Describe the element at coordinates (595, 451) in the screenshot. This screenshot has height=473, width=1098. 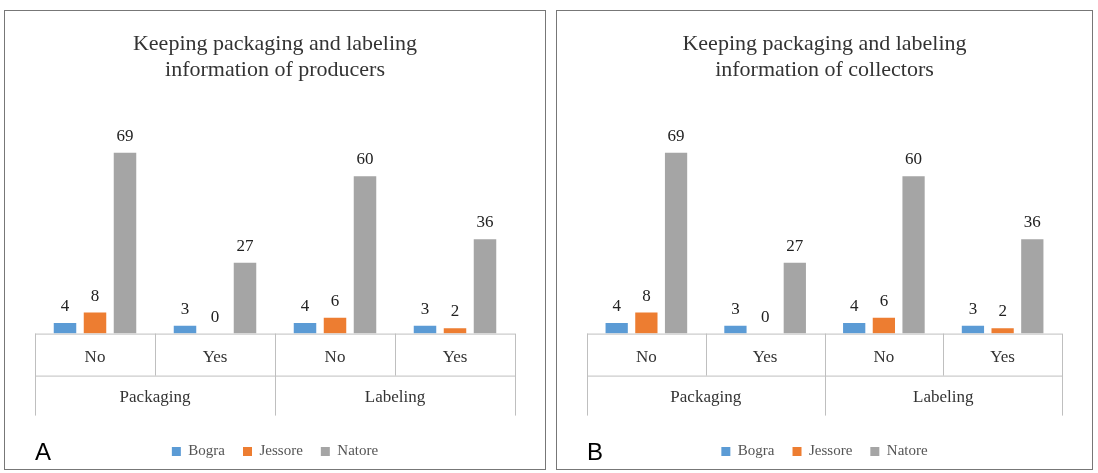
I see `text: B` at that location.